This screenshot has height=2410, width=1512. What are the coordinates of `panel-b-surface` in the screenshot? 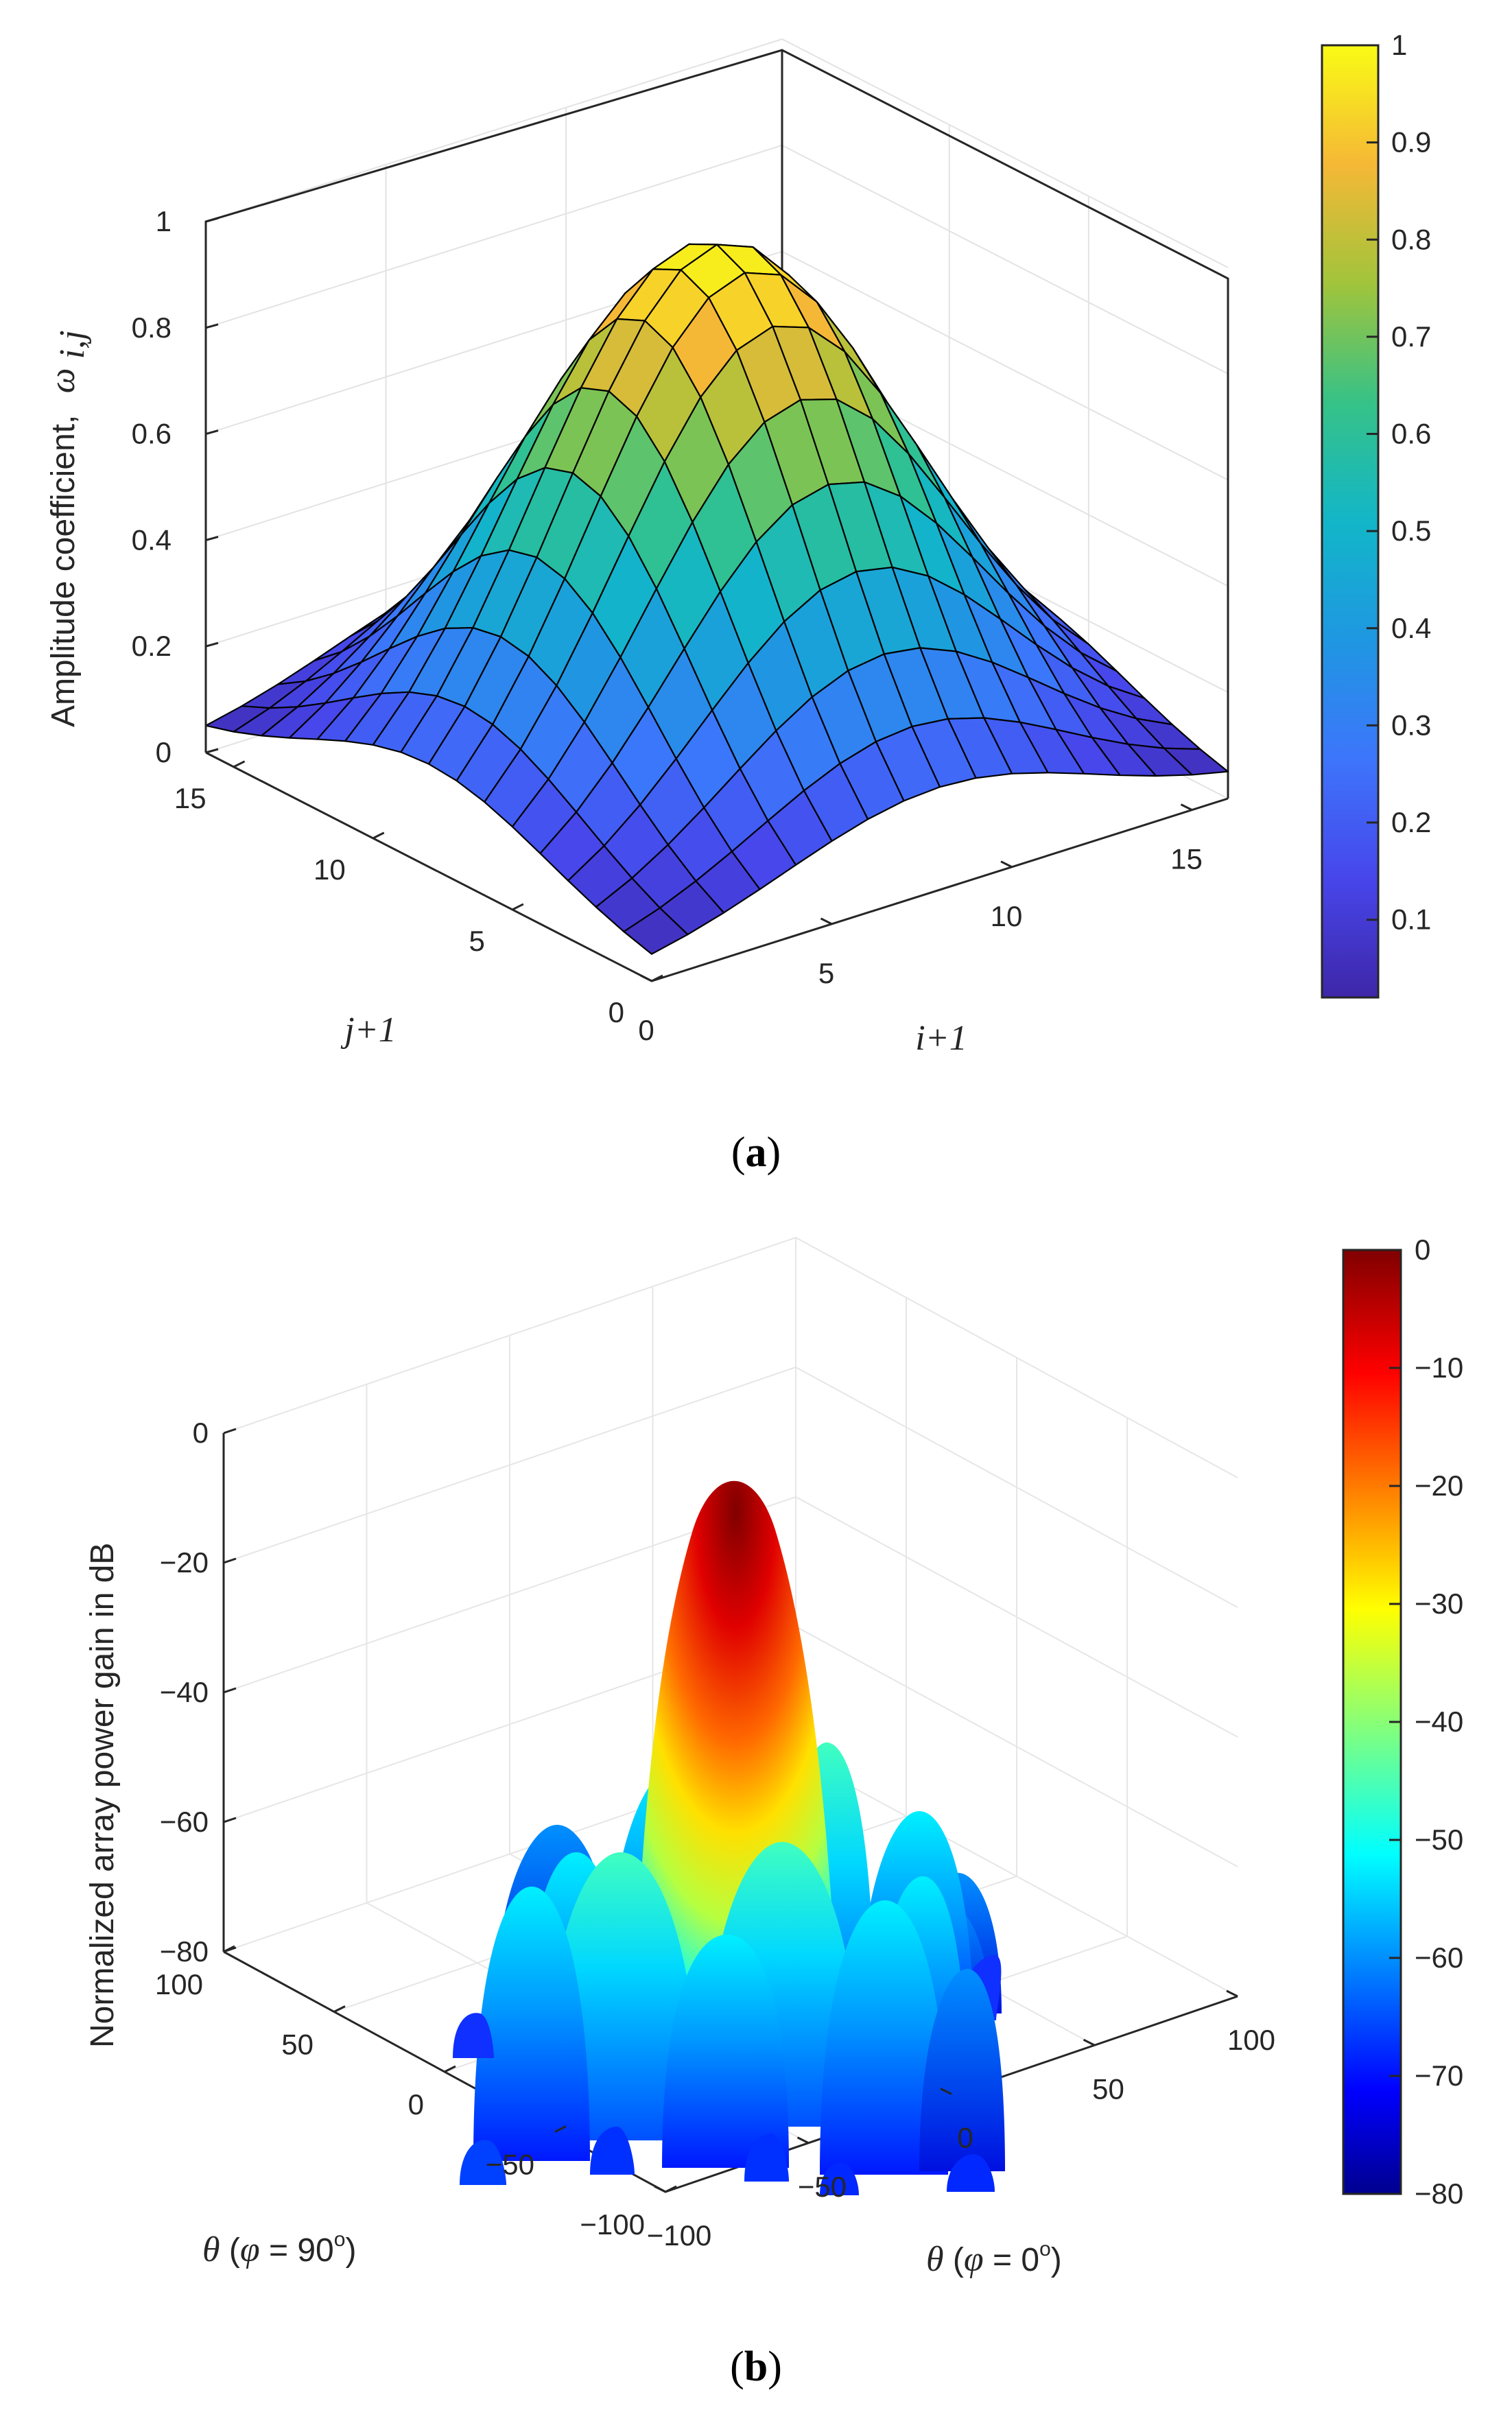 It's located at (729, 1837).